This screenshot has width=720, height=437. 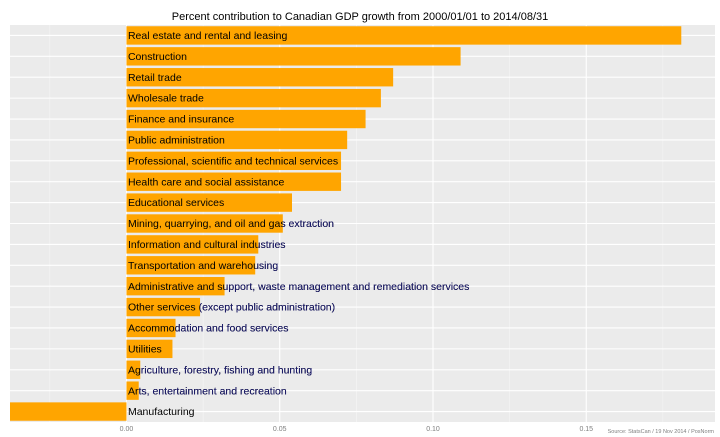 I want to click on bar-label-overflow: Information and cultural industries, so click(x=207, y=245).